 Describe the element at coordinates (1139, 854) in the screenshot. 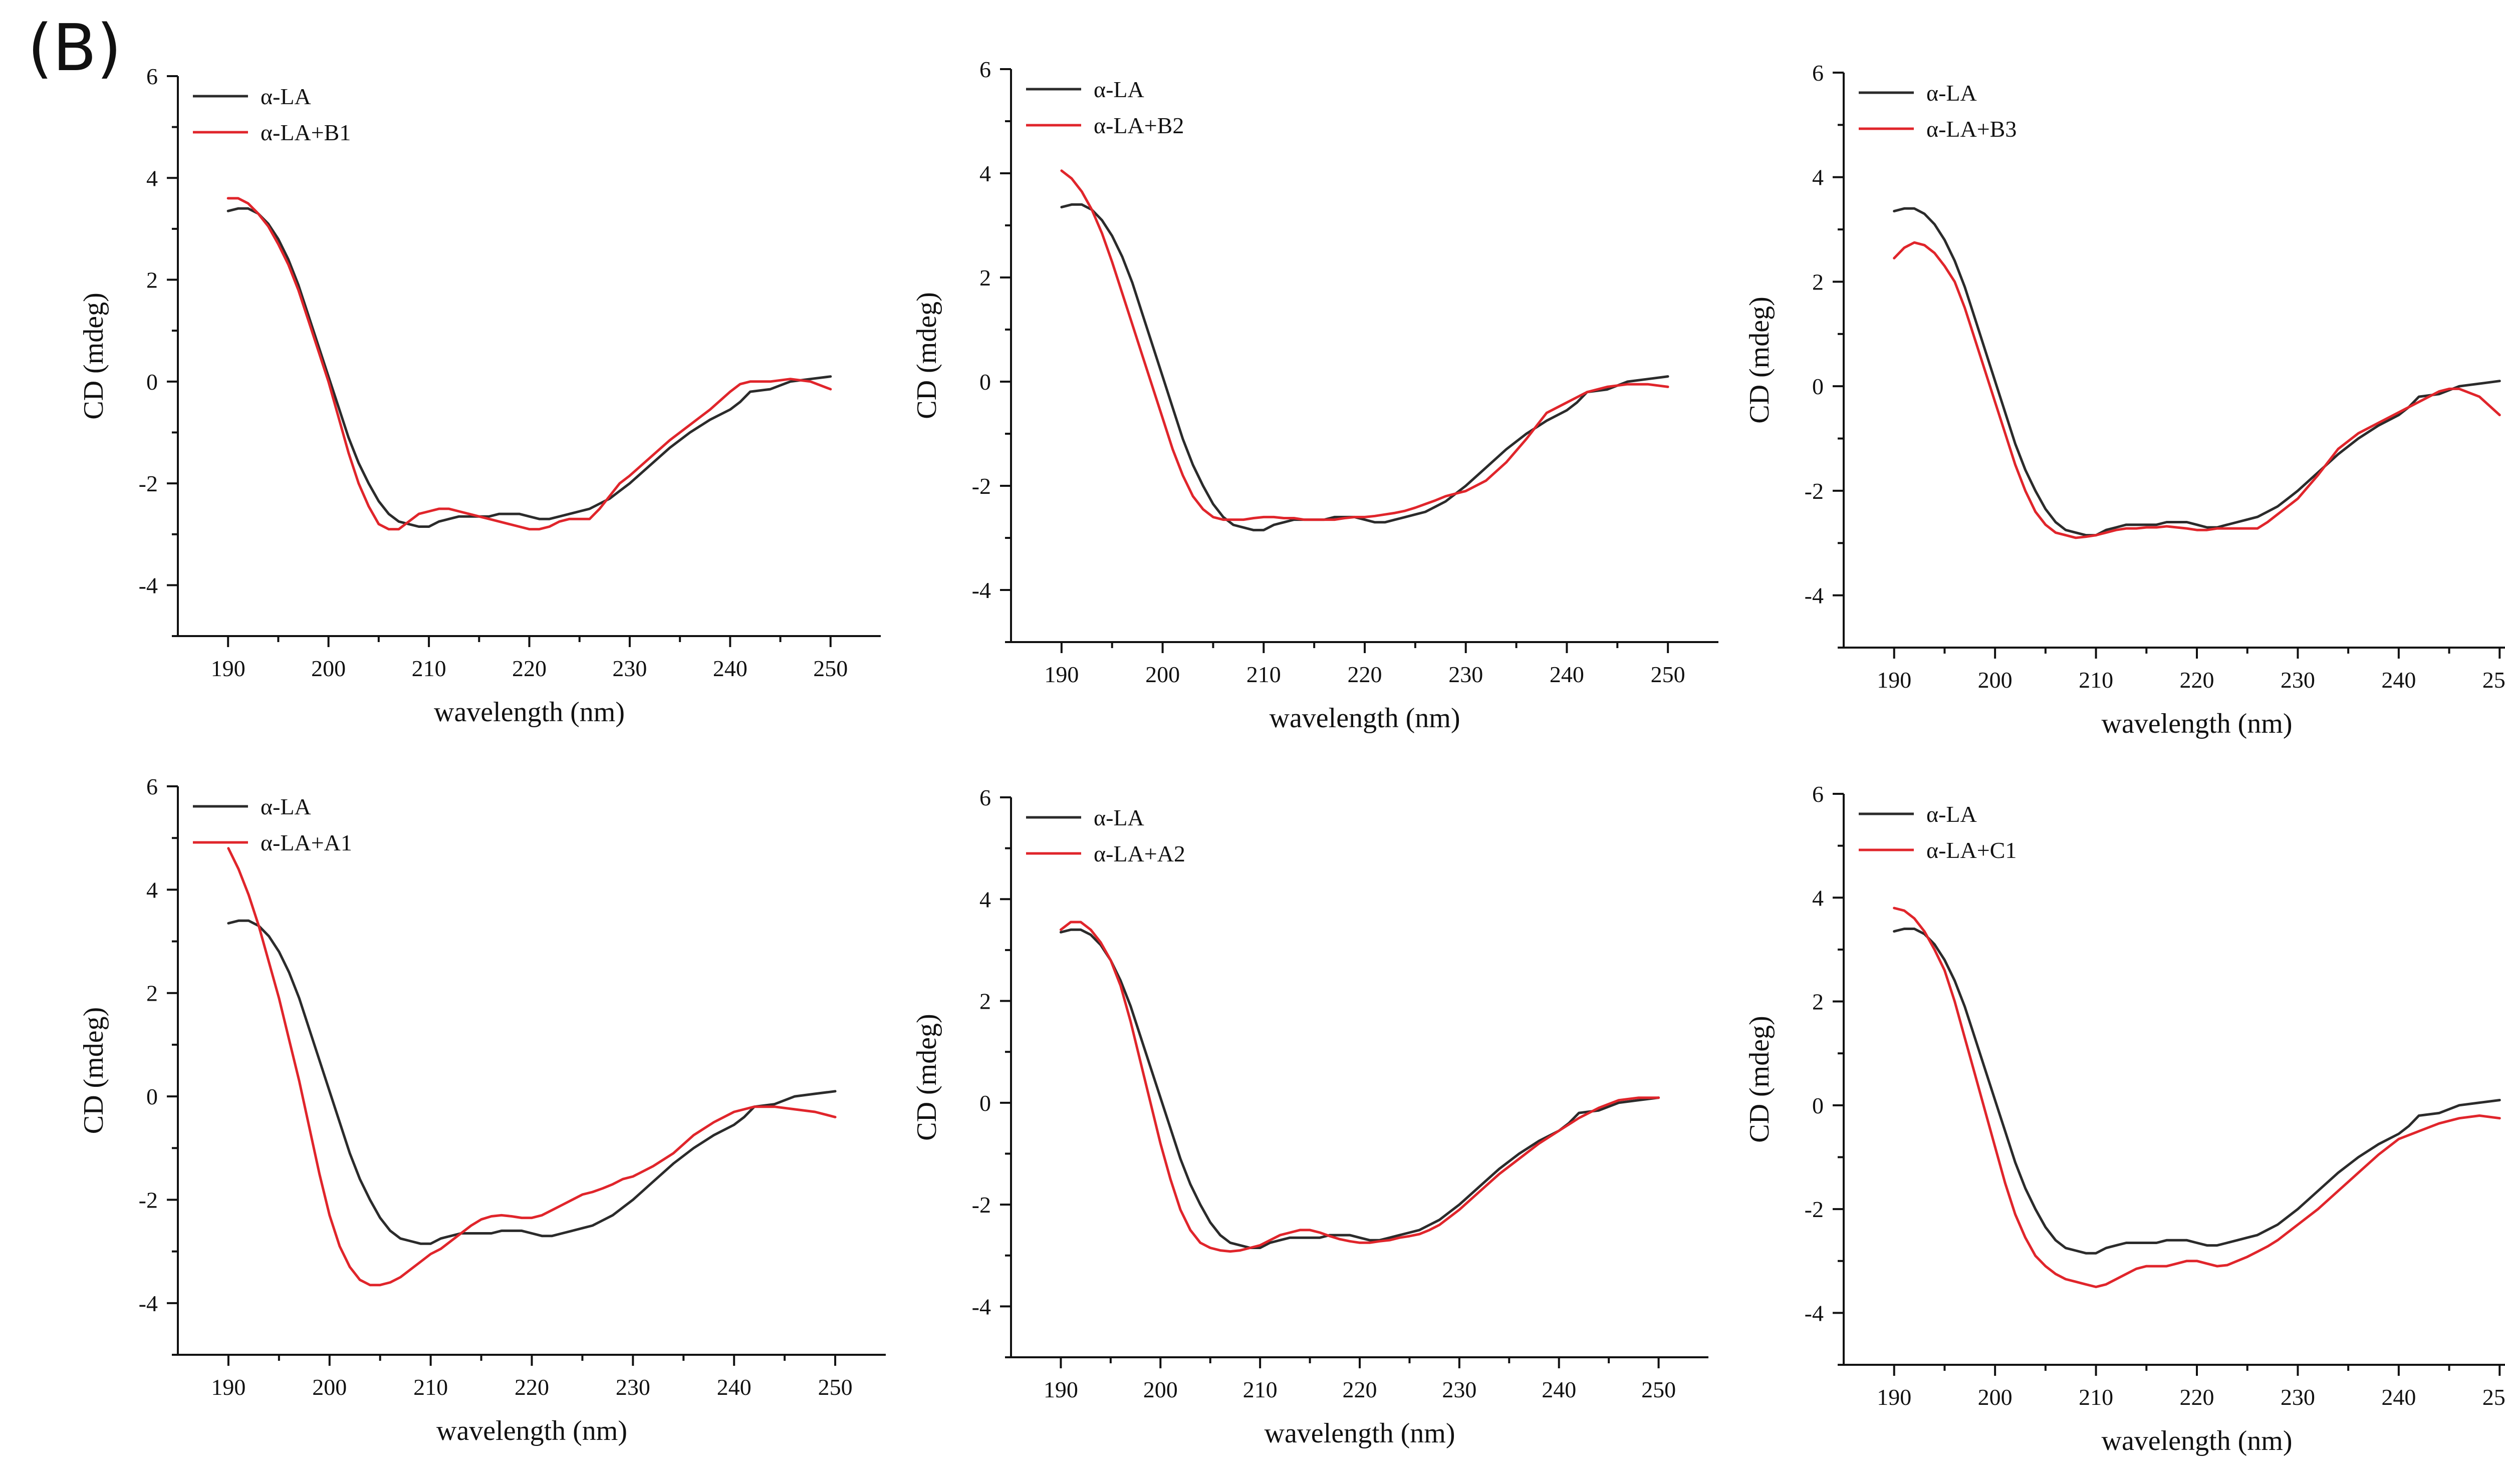

I see `legend-label: α-LA+A2` at that location.